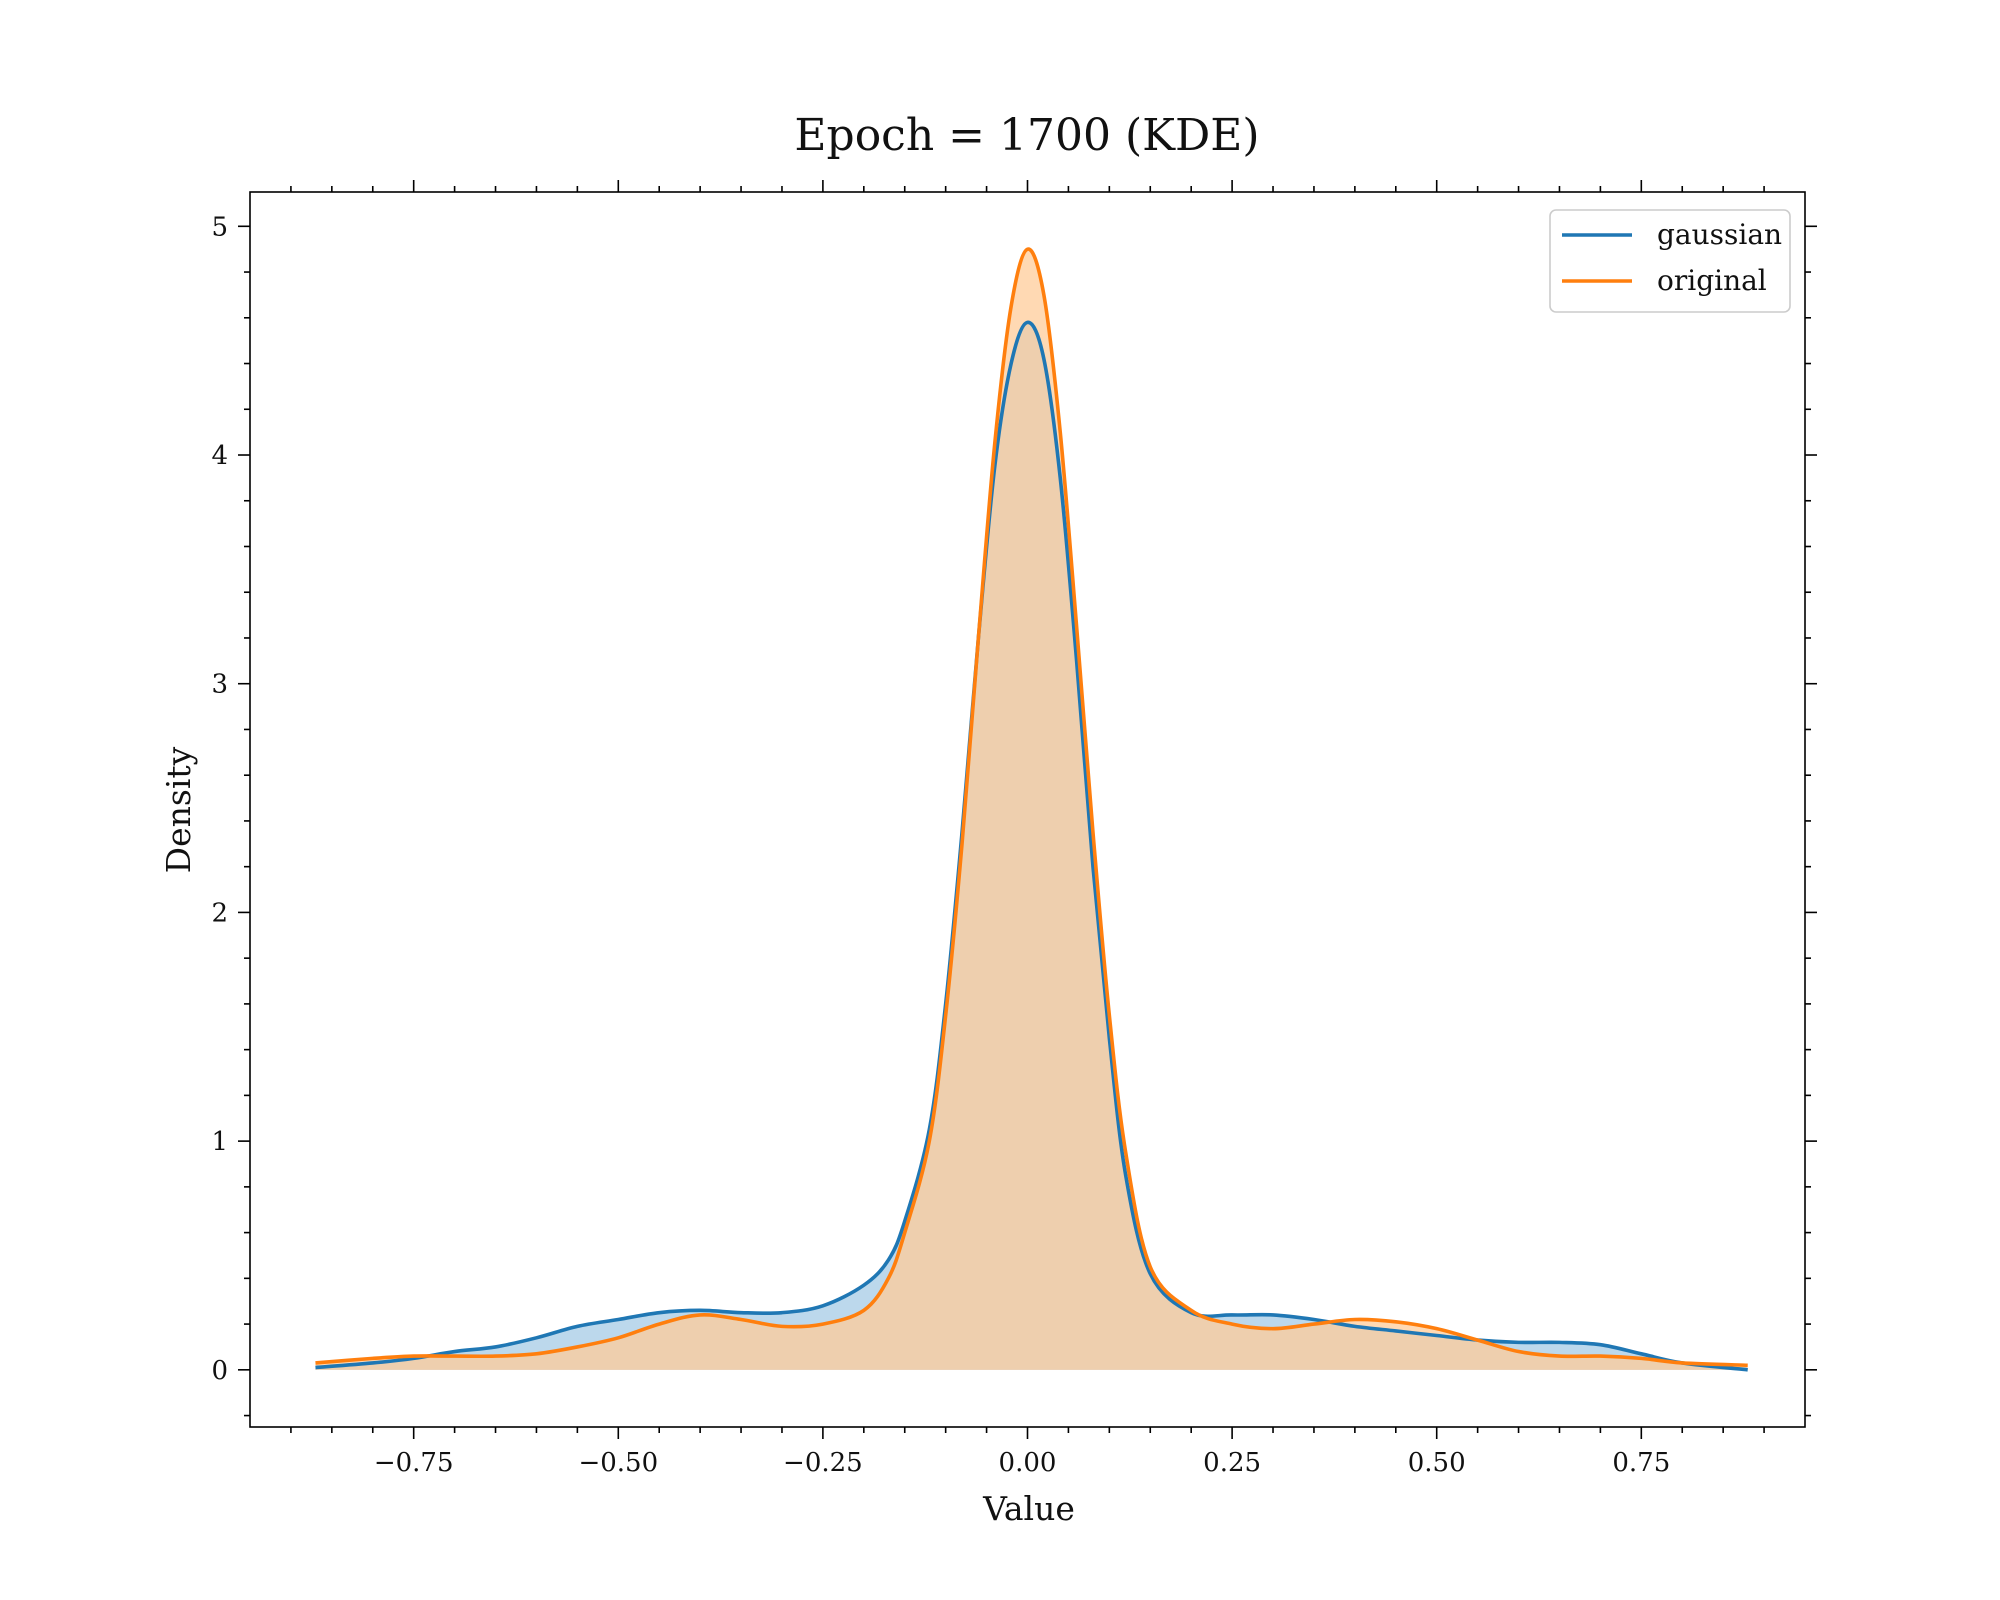  I want to click on y-tick-label: 1, so click(219, 1142).